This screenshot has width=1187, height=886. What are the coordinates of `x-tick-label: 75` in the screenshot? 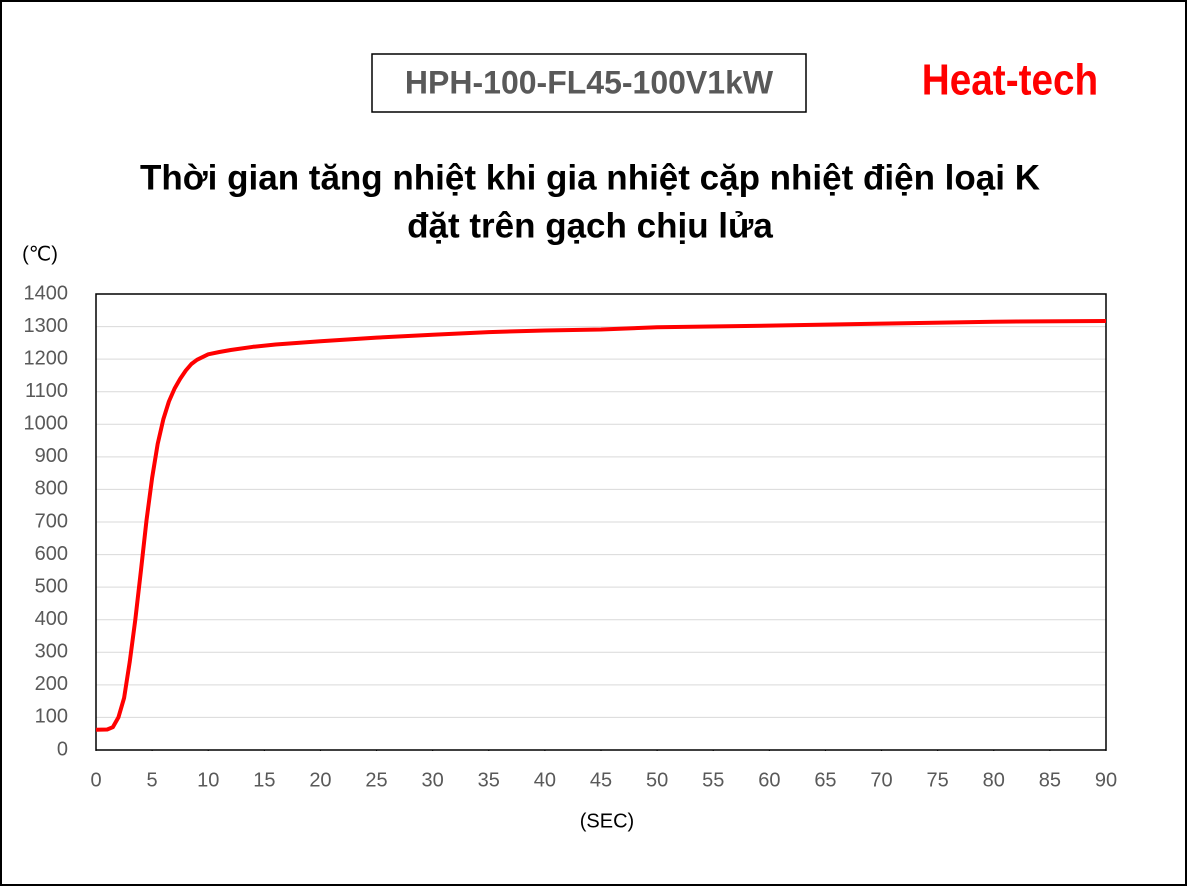 It's located at (938, 780).